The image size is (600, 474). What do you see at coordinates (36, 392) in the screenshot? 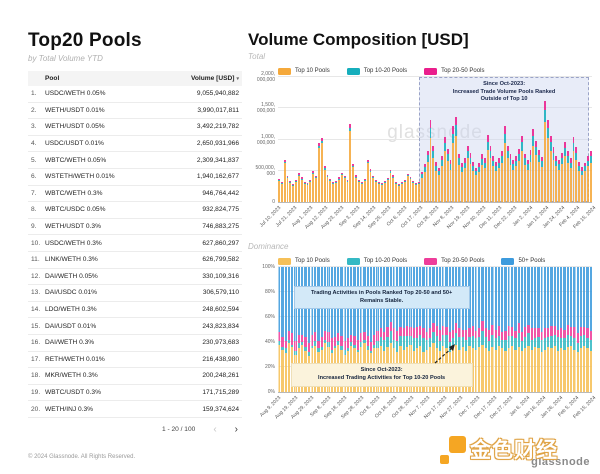
I see `row-rank: 19.` at bounding box center [36, 392].